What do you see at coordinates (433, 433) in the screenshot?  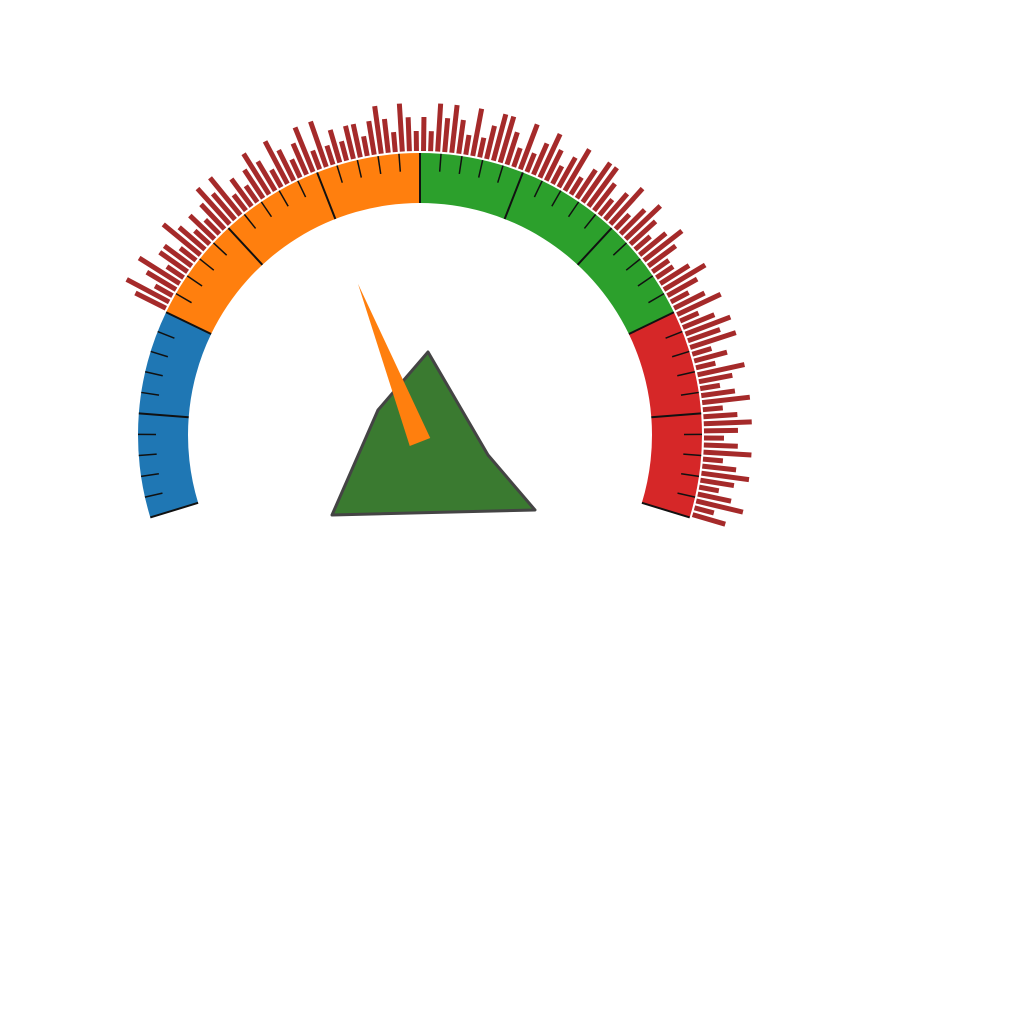 I see `polygon-marker-group` at bounding box center [433, 433].